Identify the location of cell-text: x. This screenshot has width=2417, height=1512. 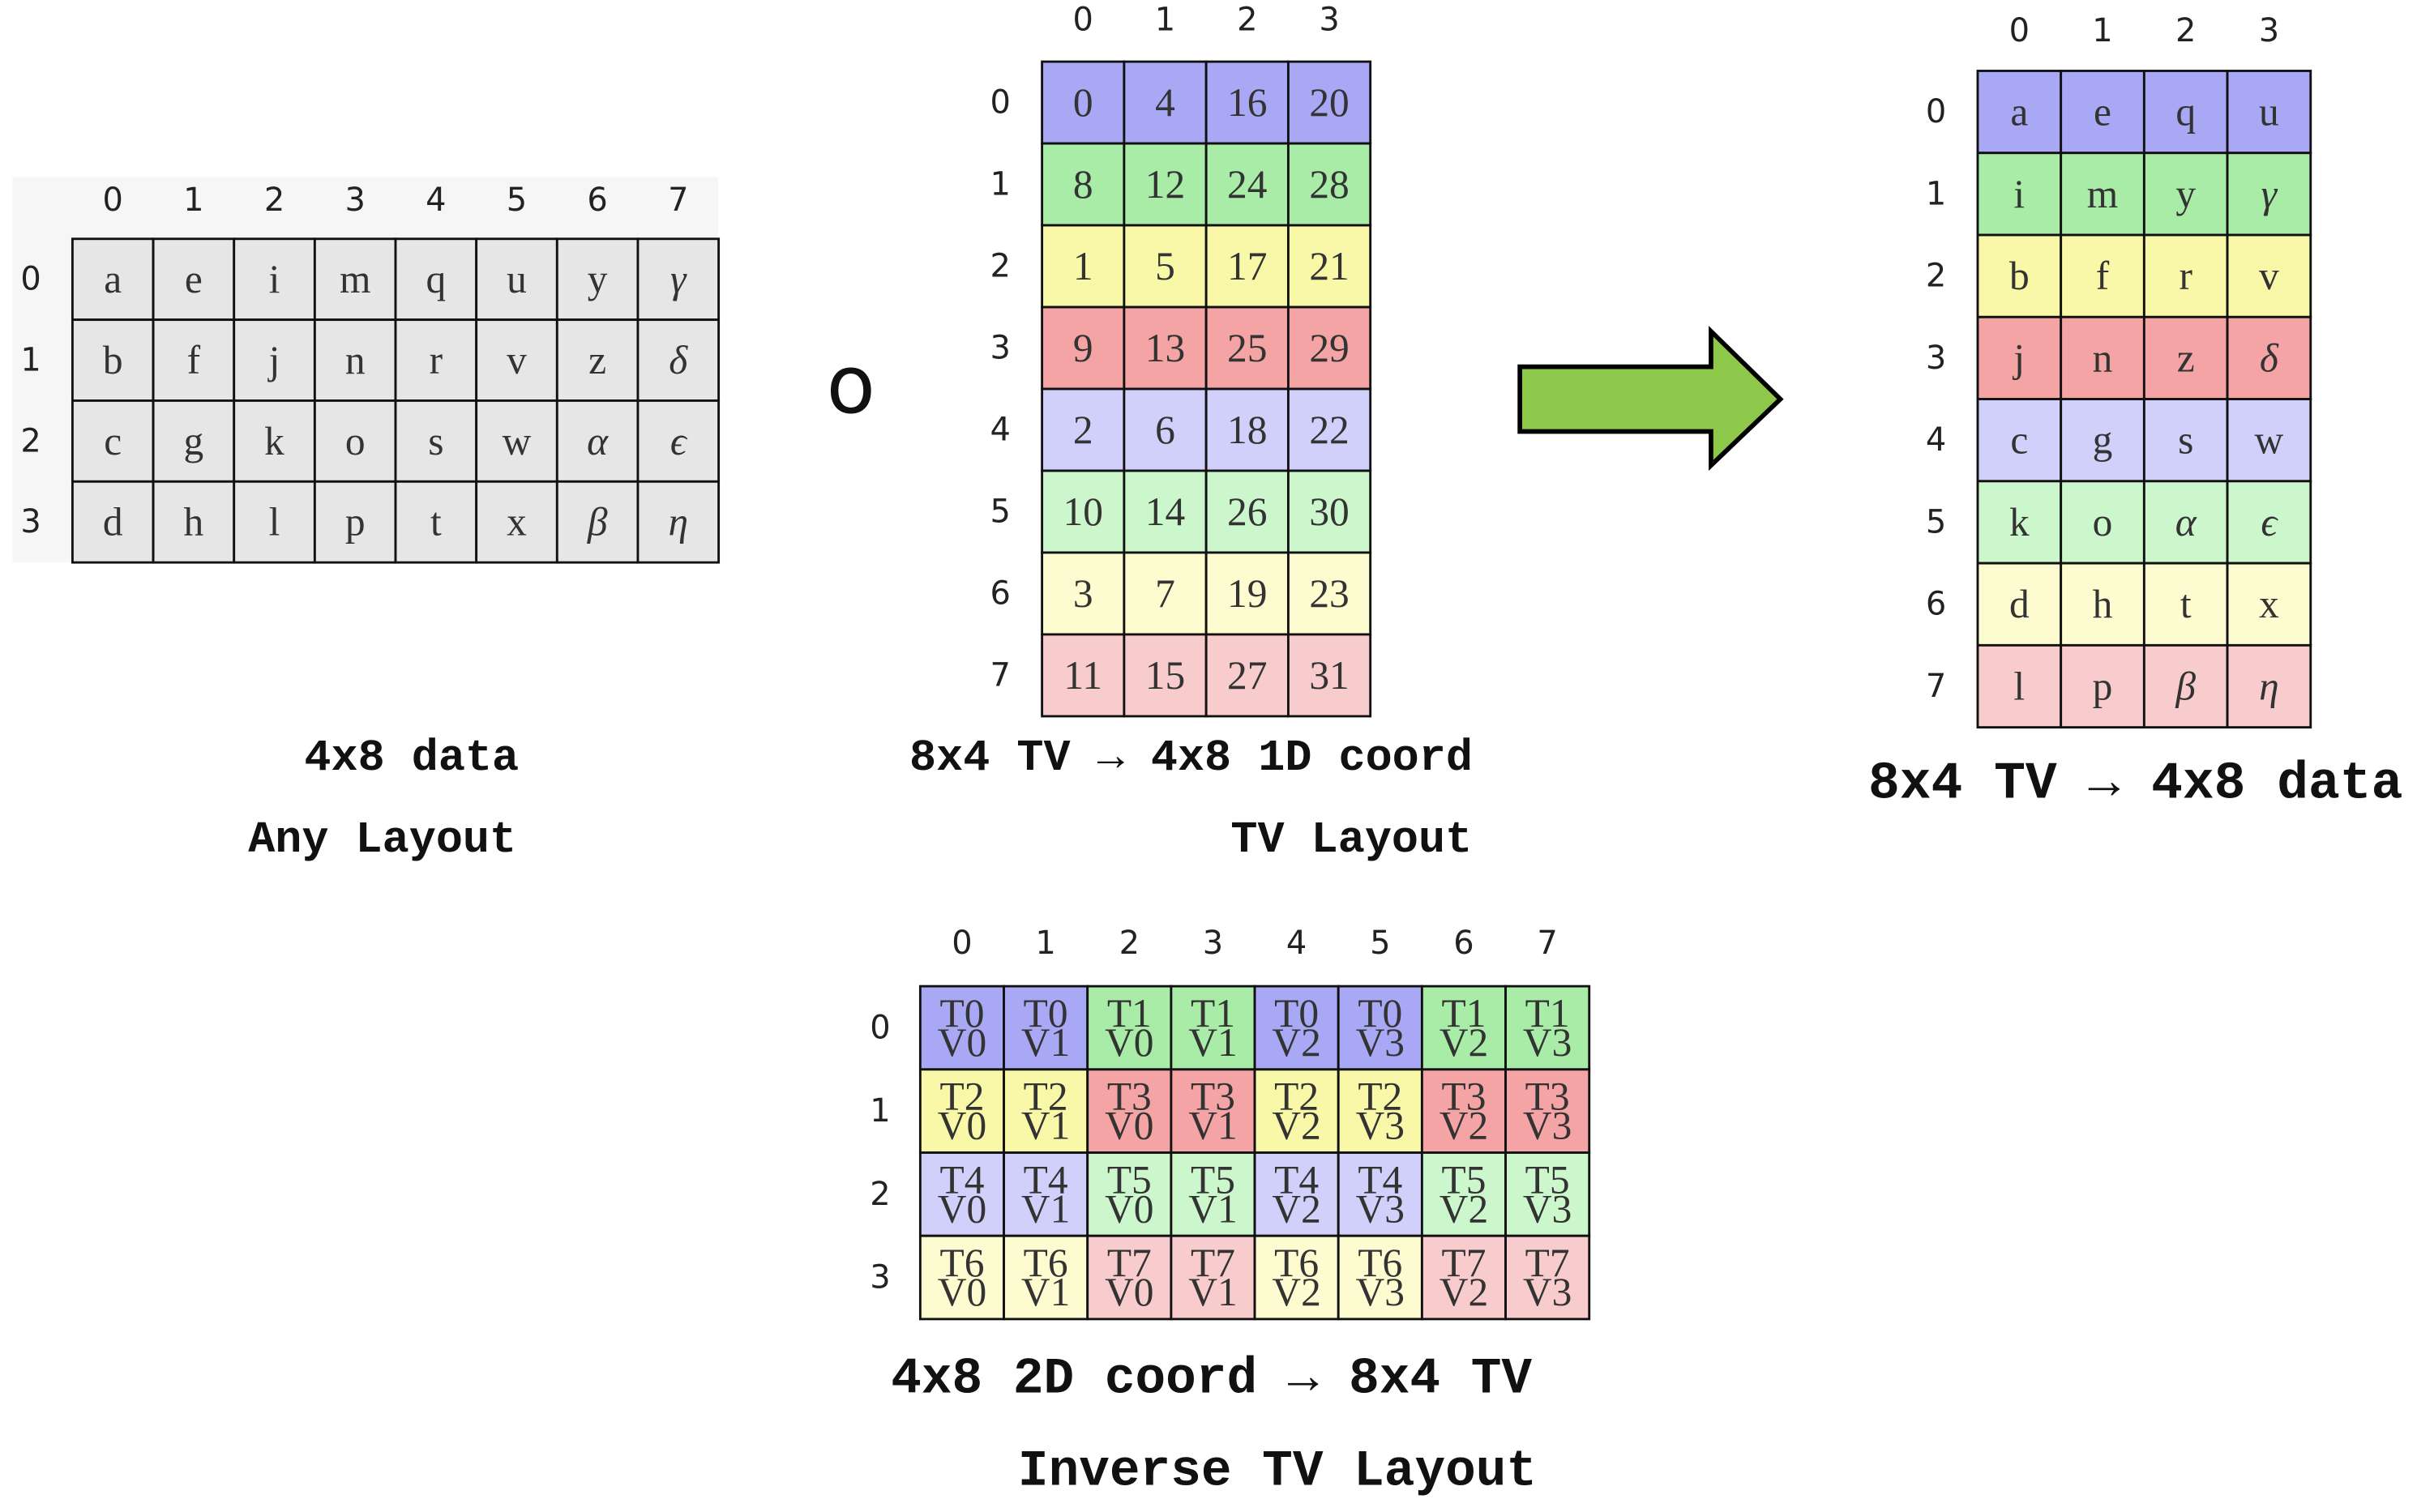
(2269, 604).